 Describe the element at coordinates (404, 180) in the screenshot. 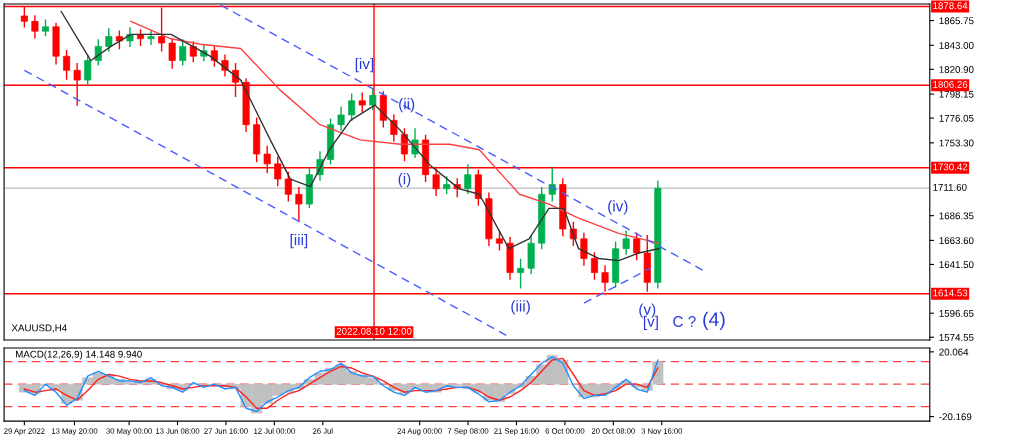

I see `annotation: (i)` at that location.